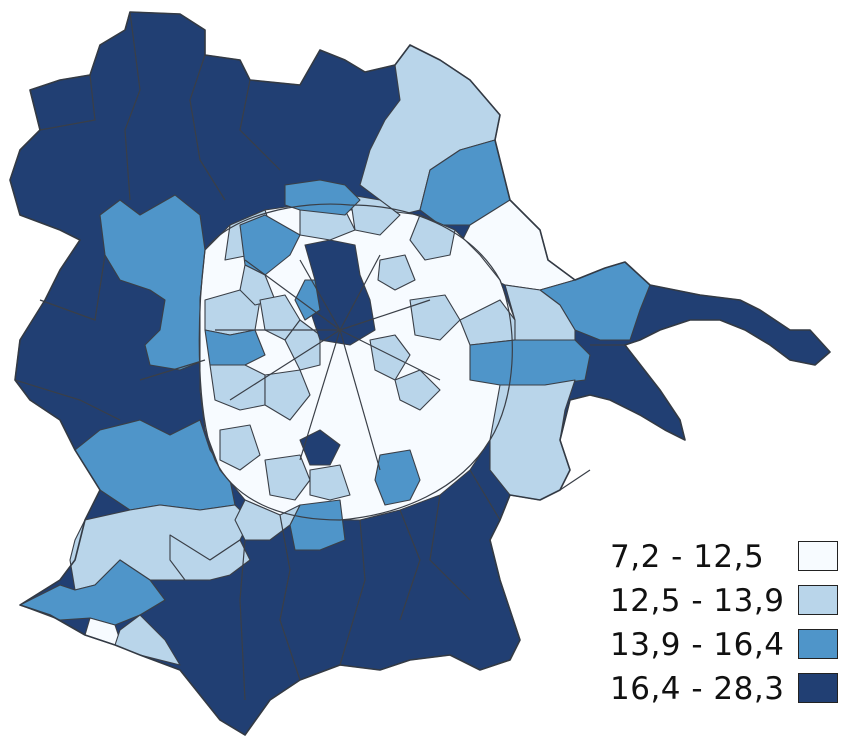 This screenshot has width=851, height=746. I want to click on legend-item: 7,2 - 12,5, so click(727, 557).